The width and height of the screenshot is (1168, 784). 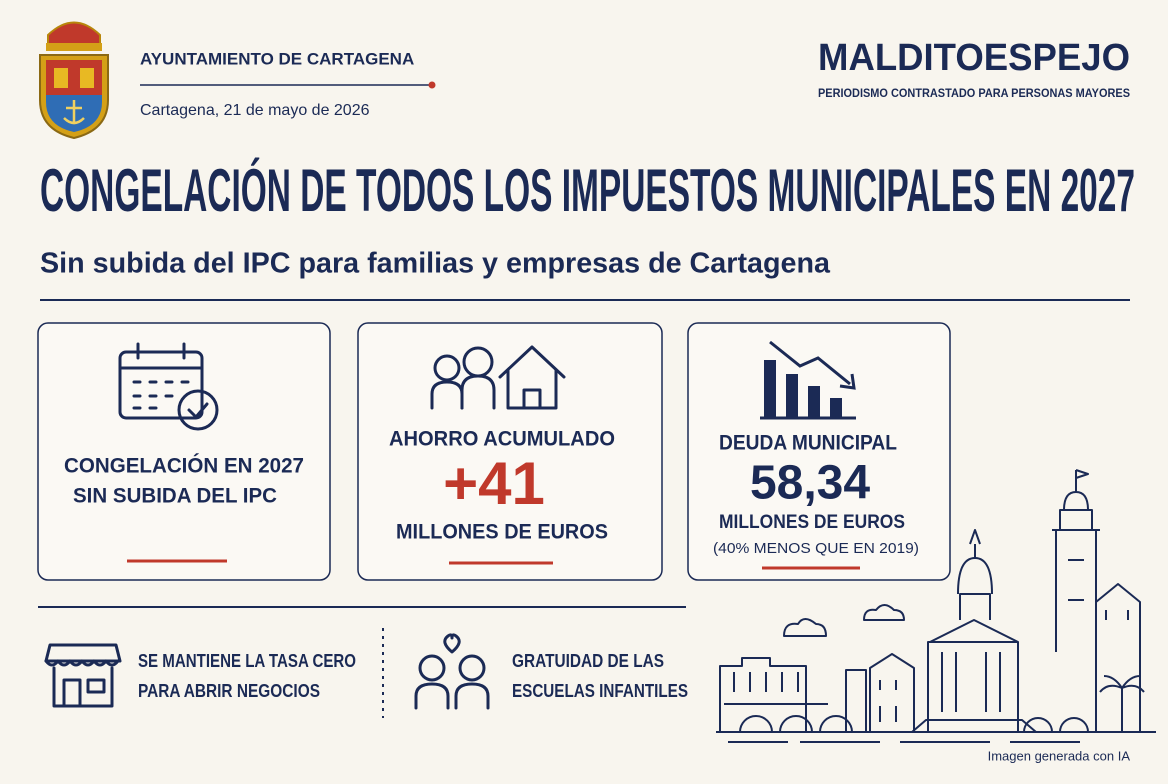 I want to click on card-label: DEUDA MUNICIPAL, so click(x=808, y=443).